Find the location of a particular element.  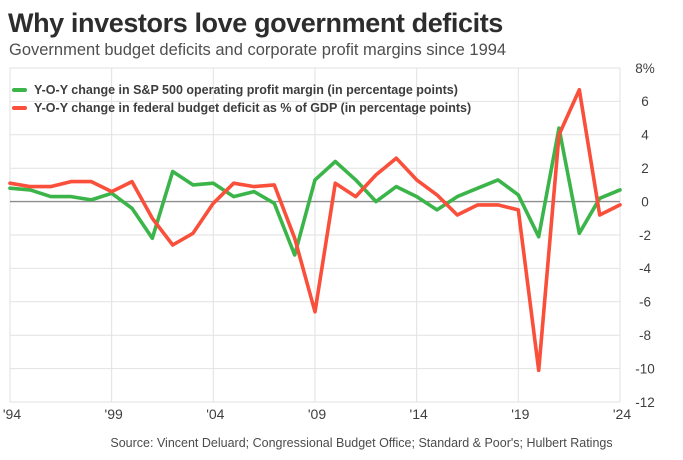

chart-title: Why investors love government deficits is located at coordinates (255, 23).